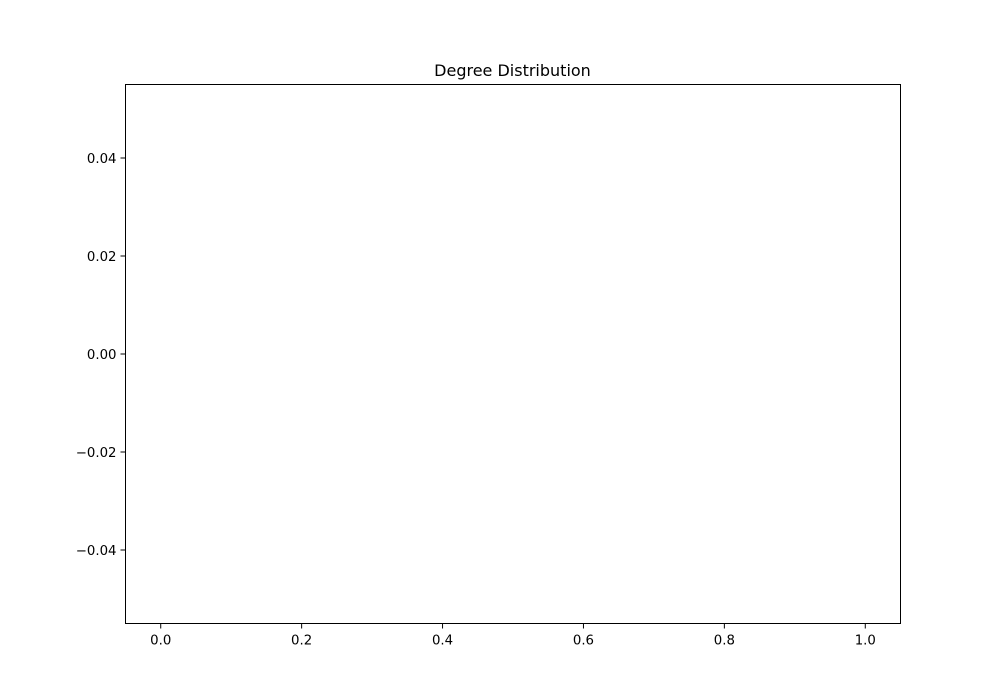 The height and width of the screenshot is (700, 1000). Describe the element at coordinates (96, 551) in the screenshot. I see `y-tick-label: −0.04` at that location.